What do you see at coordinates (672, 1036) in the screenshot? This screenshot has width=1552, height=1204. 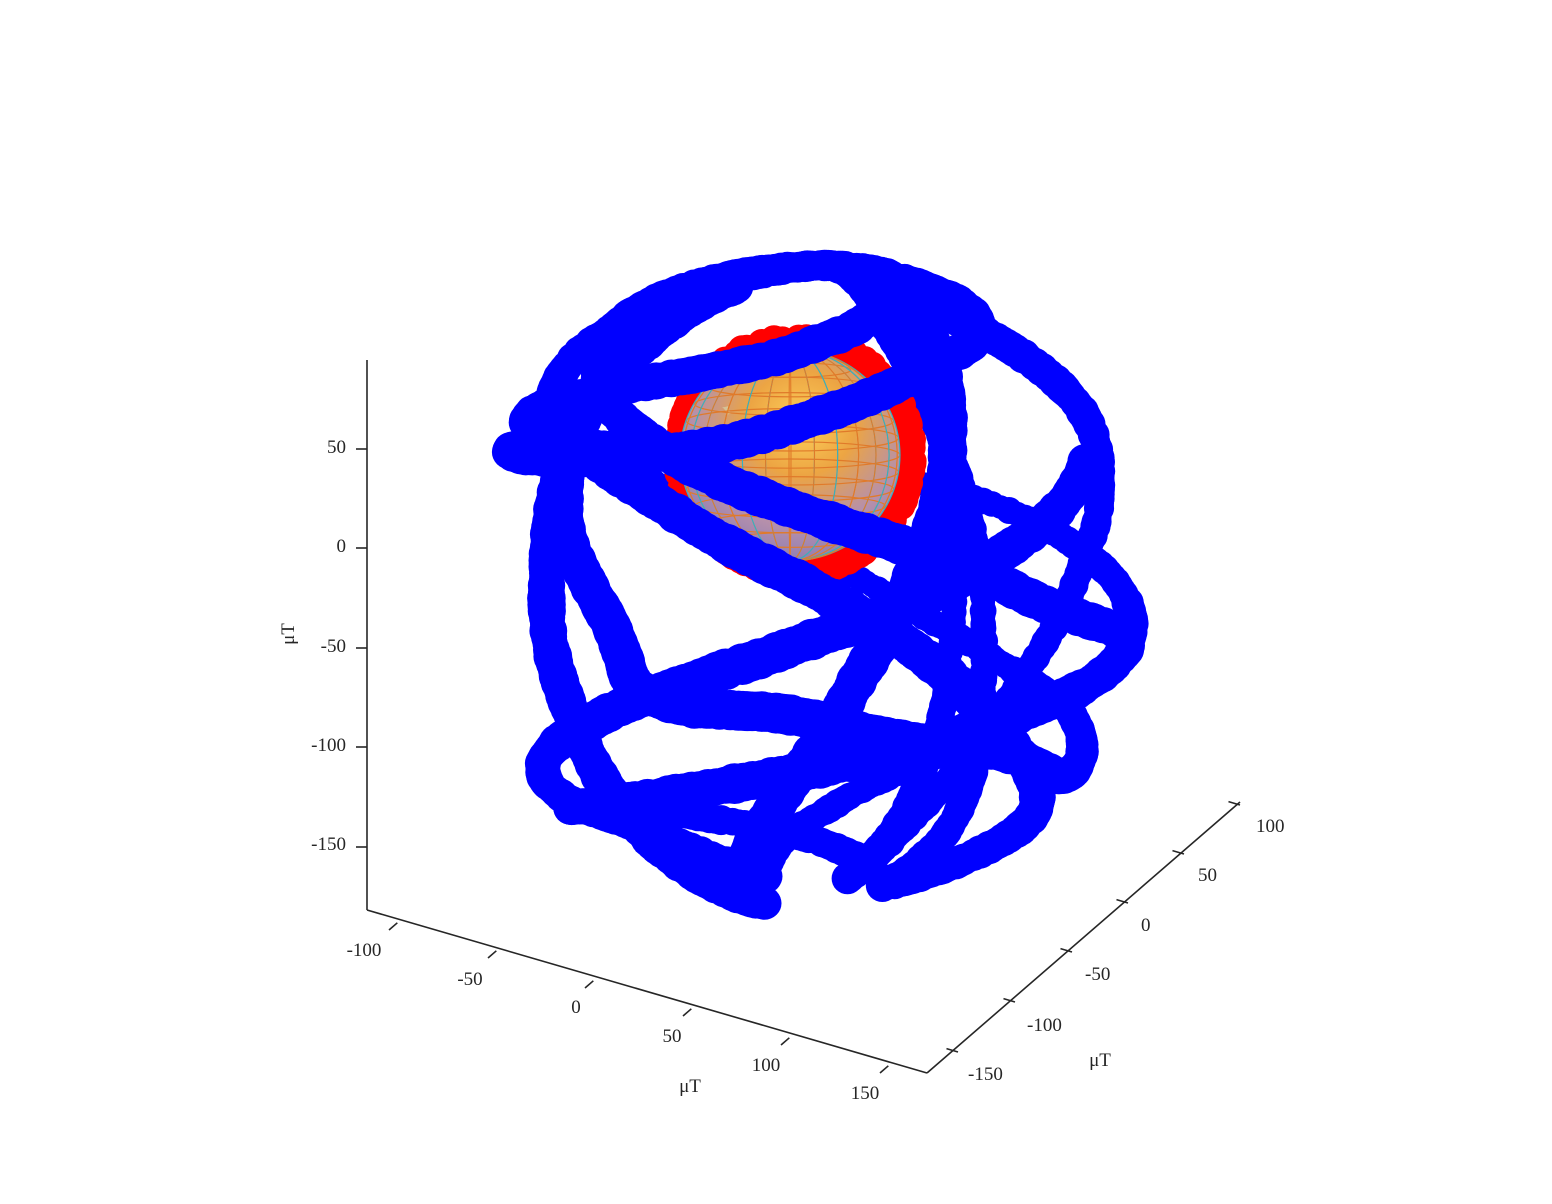 I see `x-tick-label: 50` at bounding box center [672, 1036].